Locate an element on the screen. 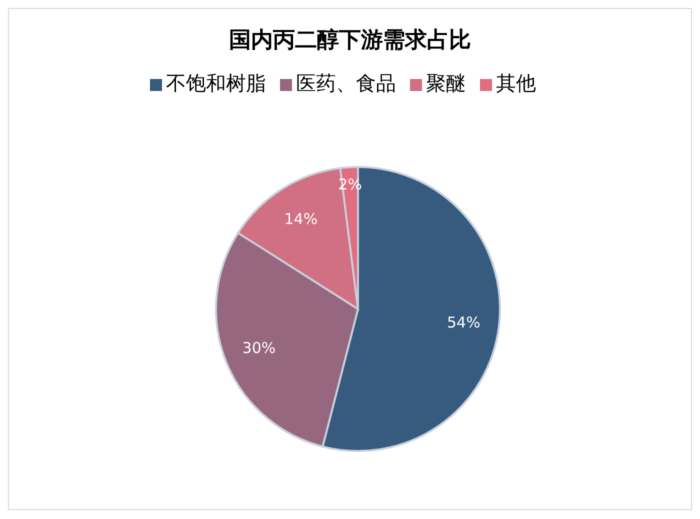  chart-title: 国内丙二醇下游需求占比 is located at coordinates (350, 41).